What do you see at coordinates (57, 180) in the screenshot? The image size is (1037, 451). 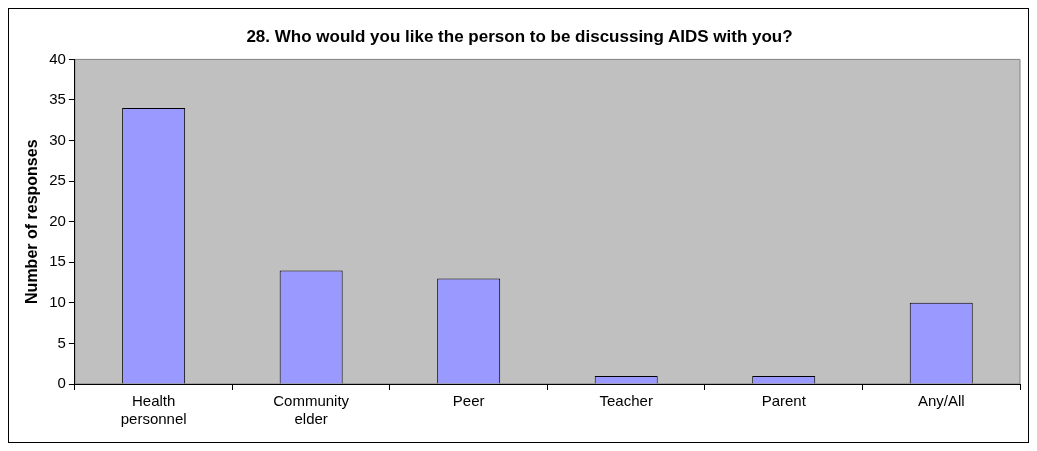 I see `y-tick-label: 25` at bounding box center [57, 180].